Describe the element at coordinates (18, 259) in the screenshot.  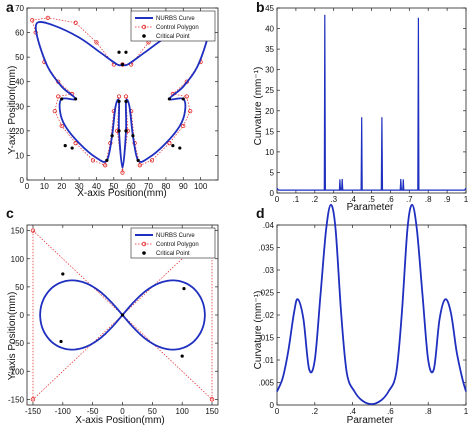
I see `y-tick-label: 100` at that location.